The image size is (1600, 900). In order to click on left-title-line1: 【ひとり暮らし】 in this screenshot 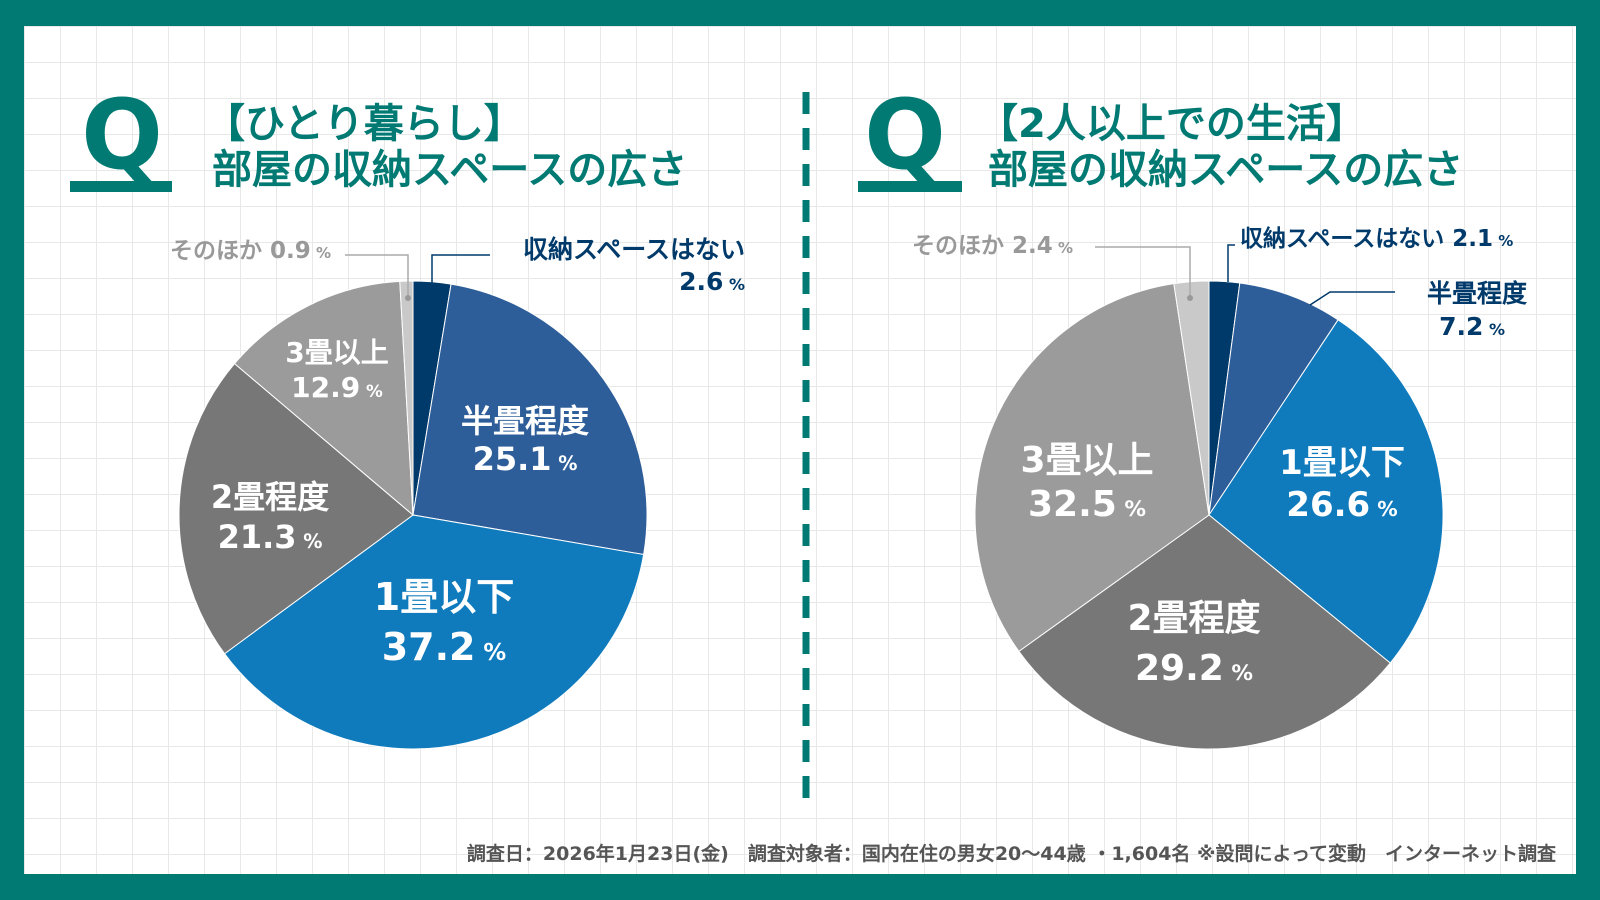, I will do `click(364, 124)`.